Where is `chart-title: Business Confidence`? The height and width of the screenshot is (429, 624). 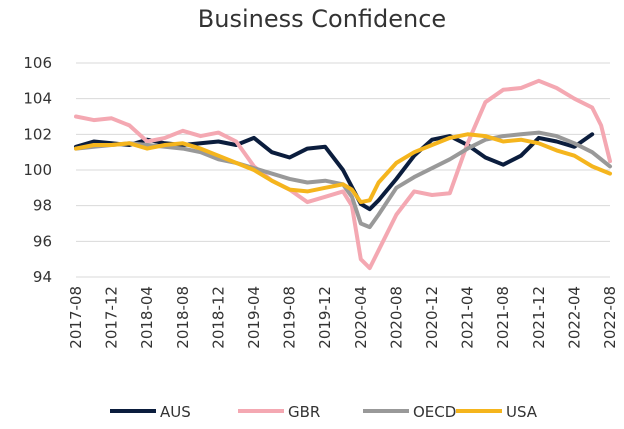
chart-title: Business Confidence is located at coordinates (322, 19).